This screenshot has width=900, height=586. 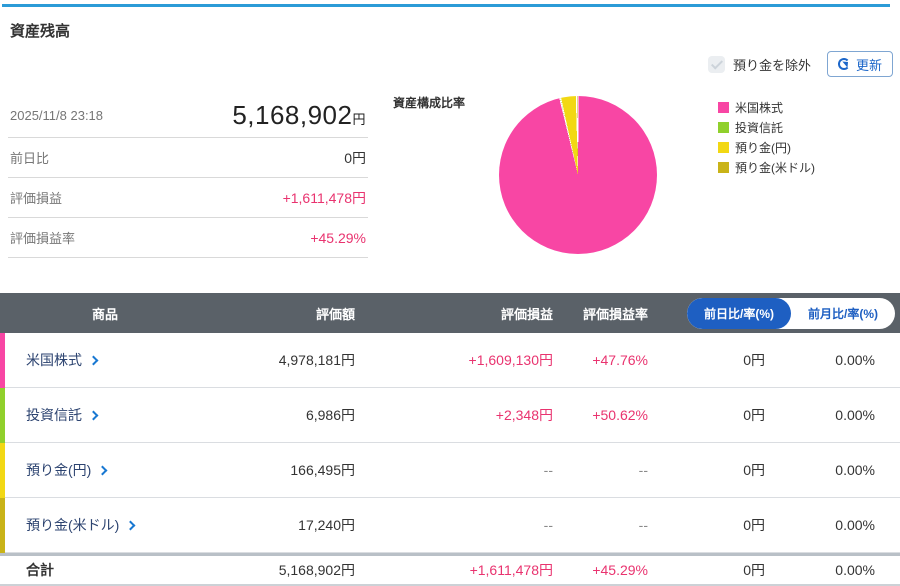 What do you see at coordinates (766, 107) in the screenshot?
I see `legend-item: 米国株式` at bounding box center [766, 107].